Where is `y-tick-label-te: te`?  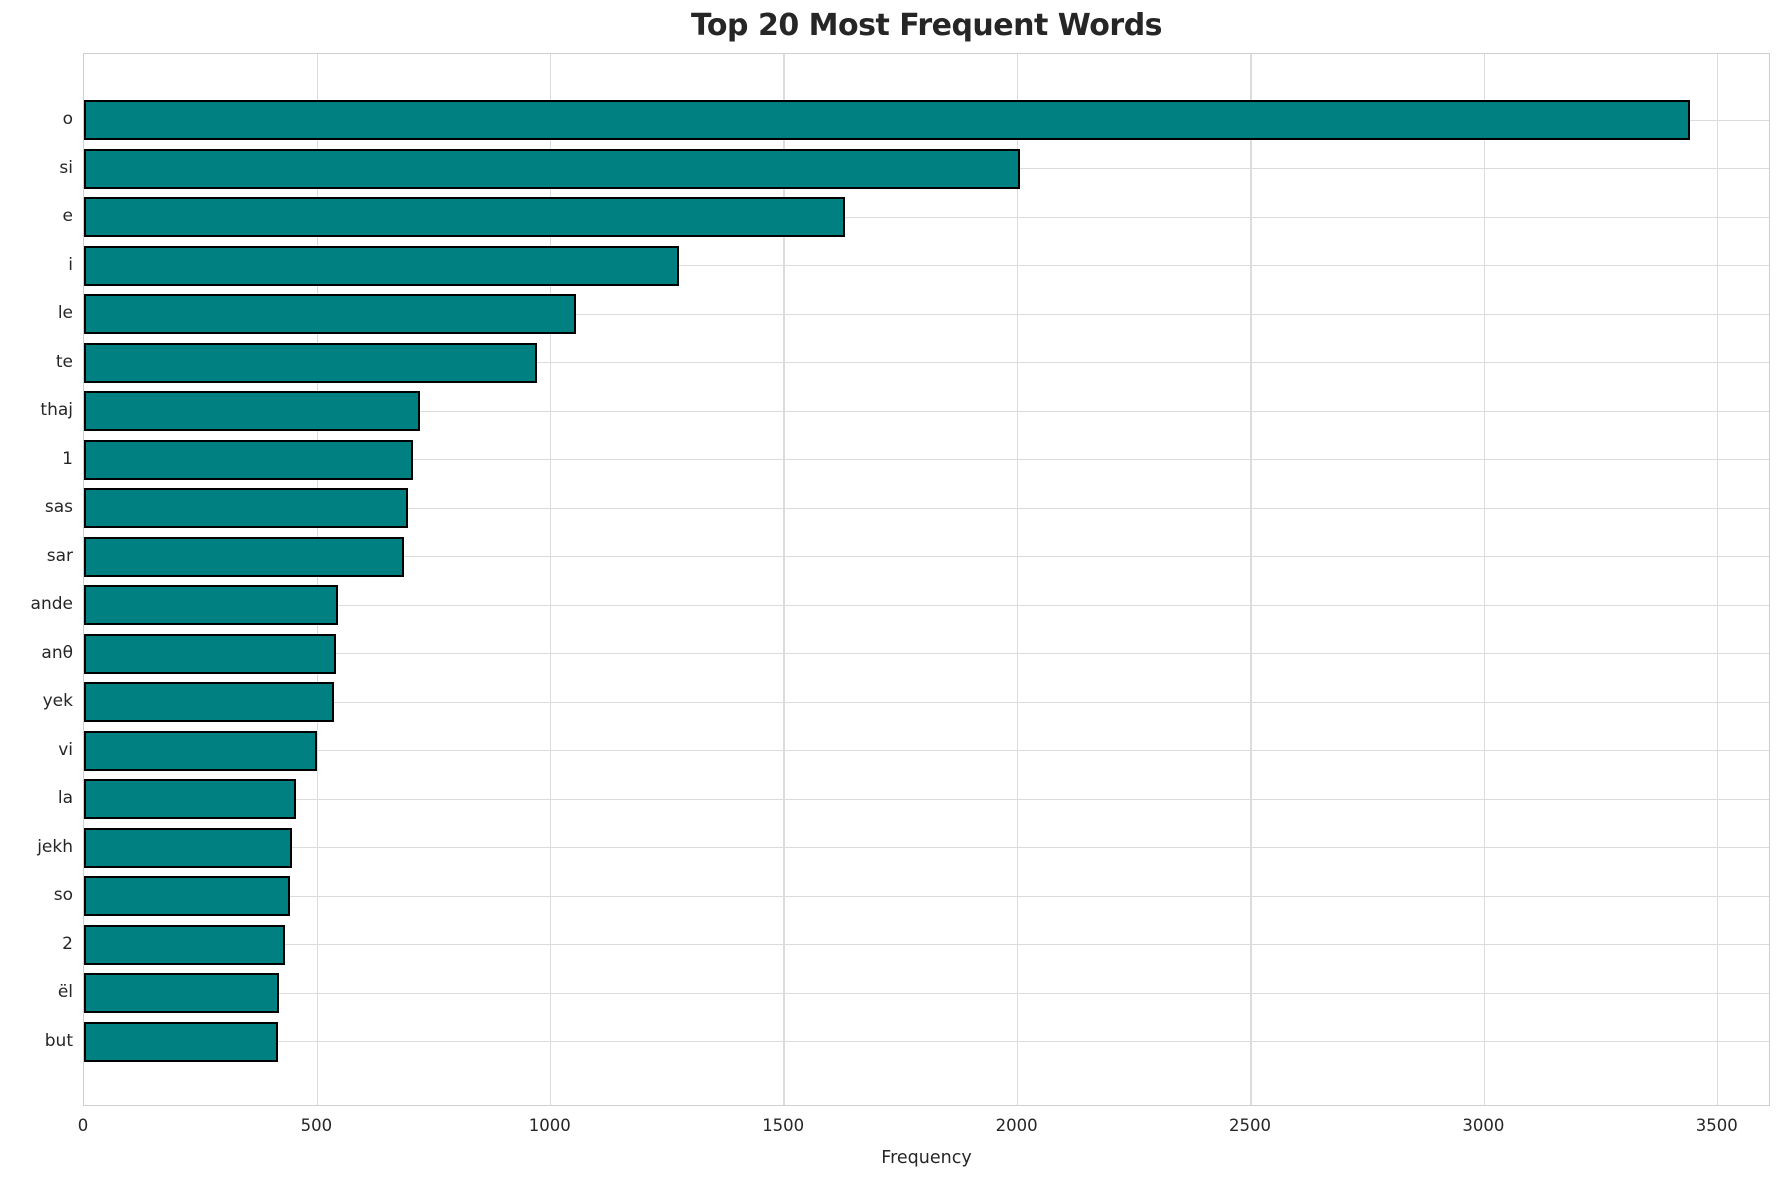
y-tick-label-te: te is located at coordinates (64, 361).